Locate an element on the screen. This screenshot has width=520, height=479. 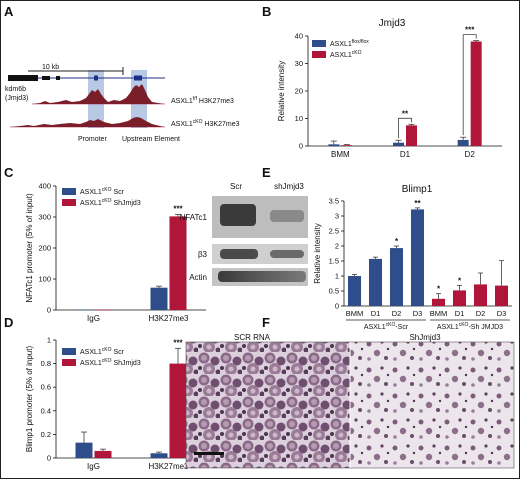
panel-label-a: A is located at coordinates (9, 11).